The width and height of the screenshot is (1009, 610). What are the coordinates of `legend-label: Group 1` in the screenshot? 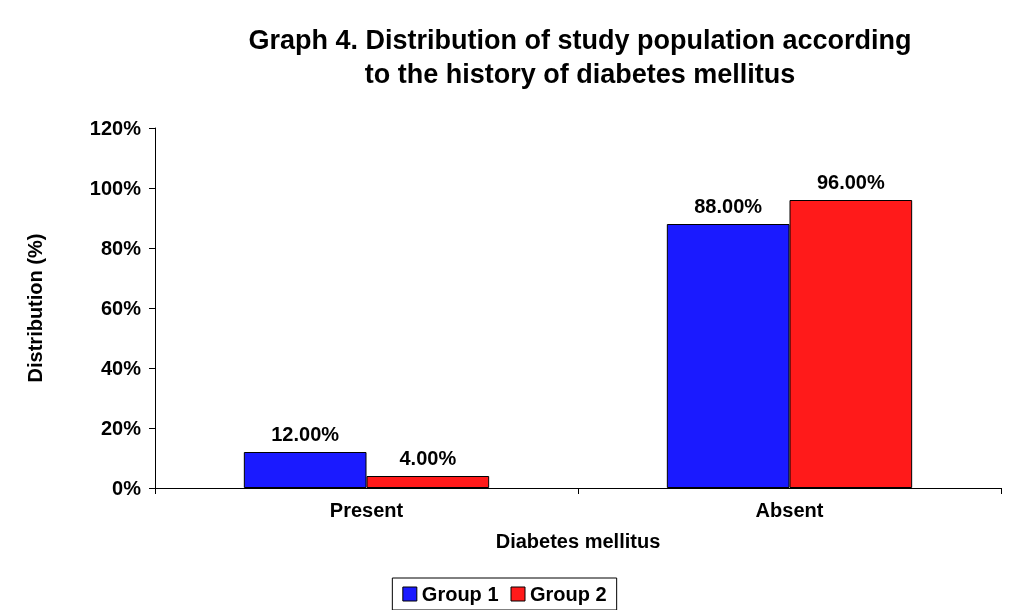 It's located at (460, 594).